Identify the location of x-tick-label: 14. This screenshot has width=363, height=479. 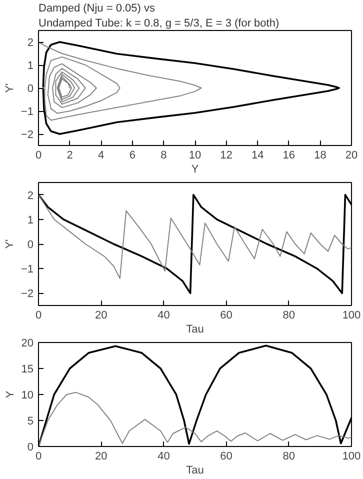
(257, 156).